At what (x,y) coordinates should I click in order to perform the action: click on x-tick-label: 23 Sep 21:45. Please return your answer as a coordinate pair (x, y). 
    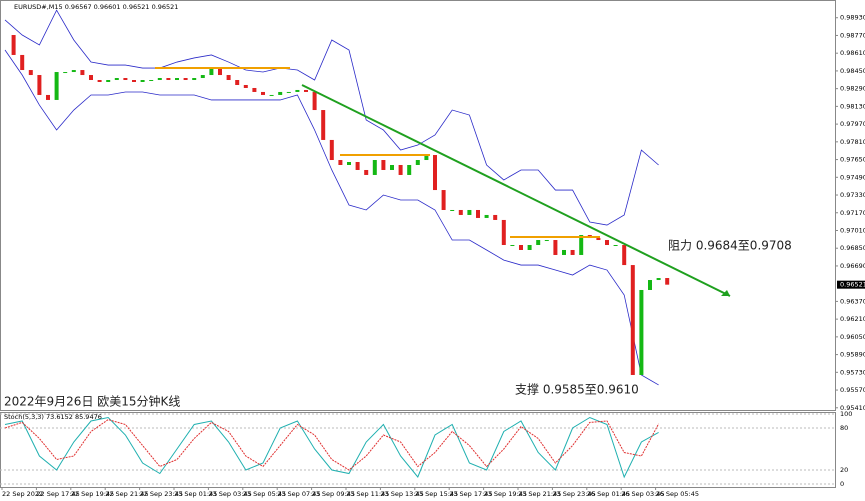
    Looking at the image, I should click on (539, 494).